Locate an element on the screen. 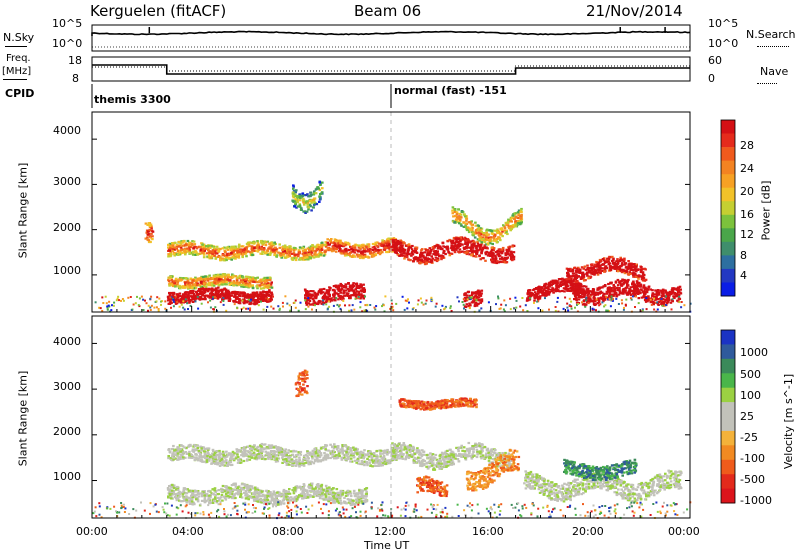 This screenshot has height=554, width=800. nave-legend-line is located at coordinates (767, 83).